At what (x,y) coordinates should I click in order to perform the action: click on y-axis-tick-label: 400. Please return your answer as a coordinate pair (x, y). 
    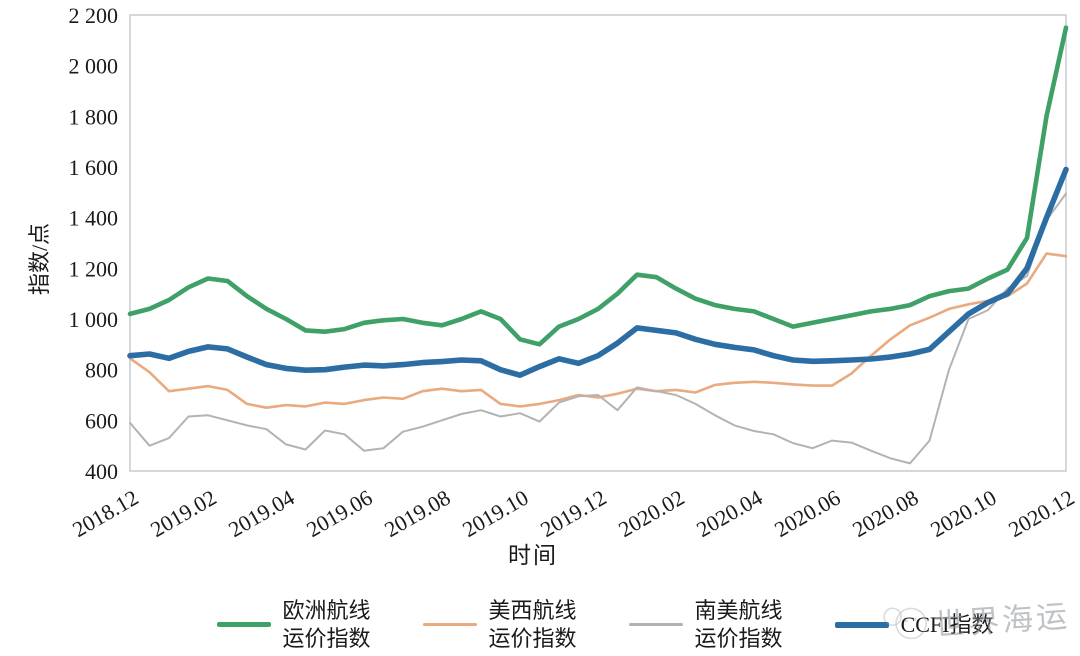
    Looking at the image, I should click on (101, 471).